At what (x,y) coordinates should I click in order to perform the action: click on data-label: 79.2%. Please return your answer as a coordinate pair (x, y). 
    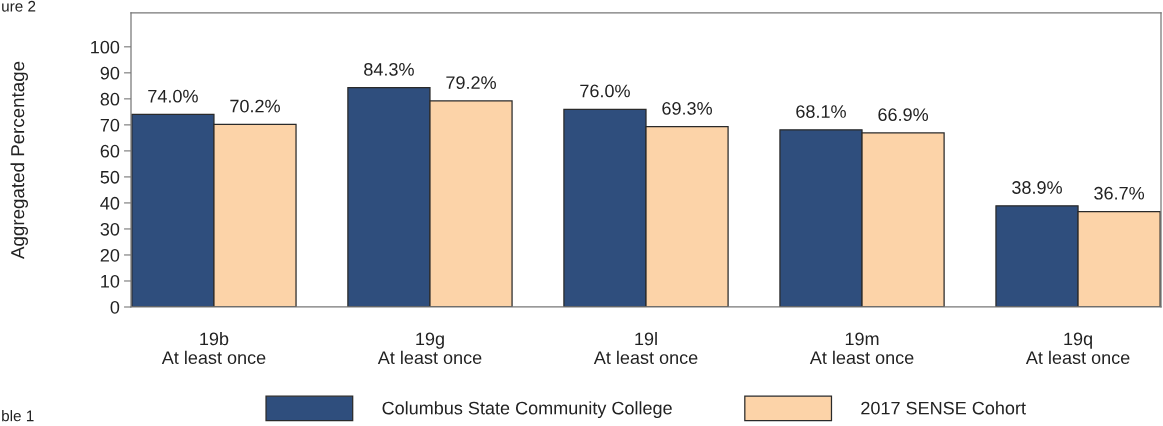
    Looking at the image, I should click on (471, 83).